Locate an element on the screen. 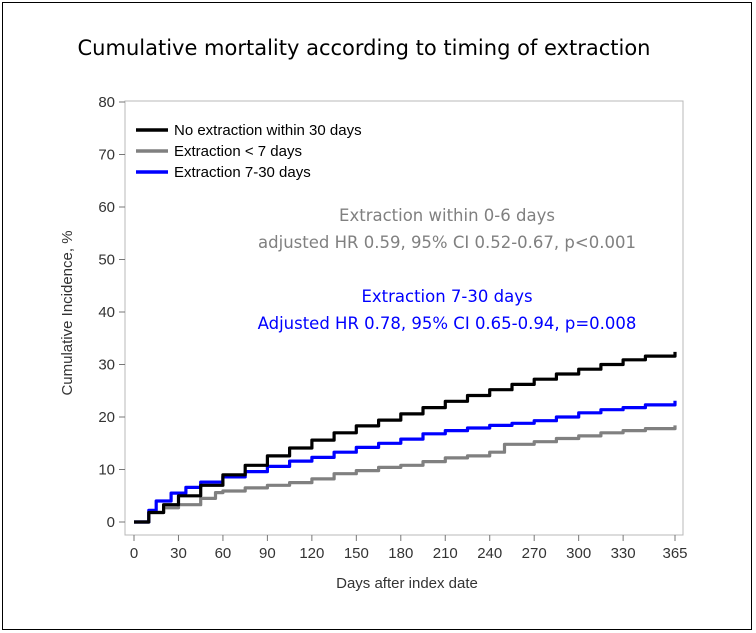 The width and height of the screenshot is (756, 633). annotation-line: Extraction 7-30 days is located at coordinates (446, 296).